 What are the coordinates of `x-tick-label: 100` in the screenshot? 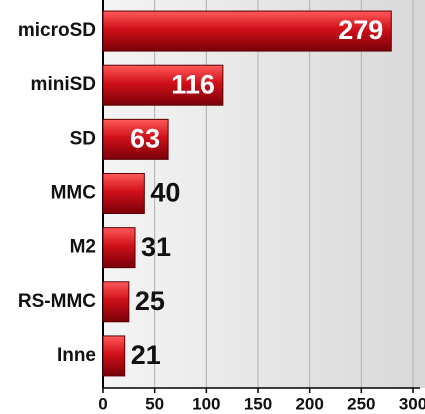 It's located at (206, 403).